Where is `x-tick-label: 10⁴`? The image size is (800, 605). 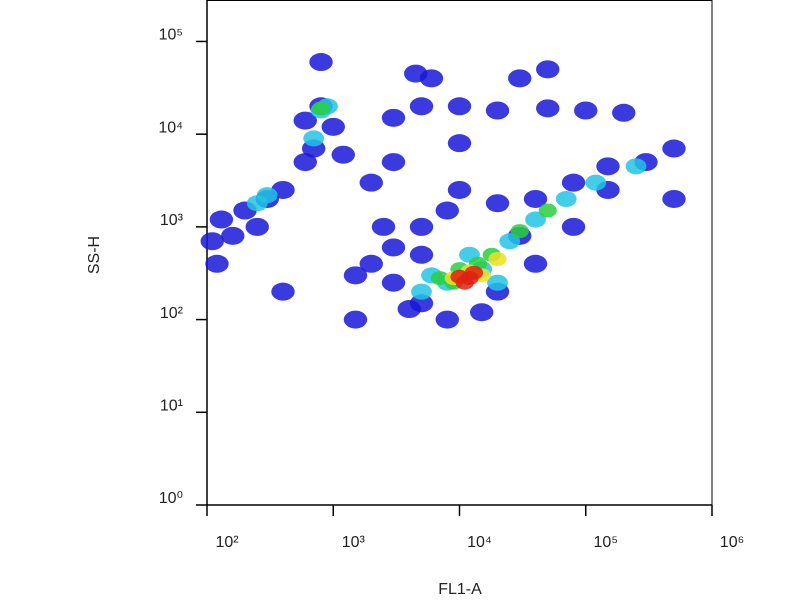 x-tick-label: 10⁴ is located at coordinates (479, 542).